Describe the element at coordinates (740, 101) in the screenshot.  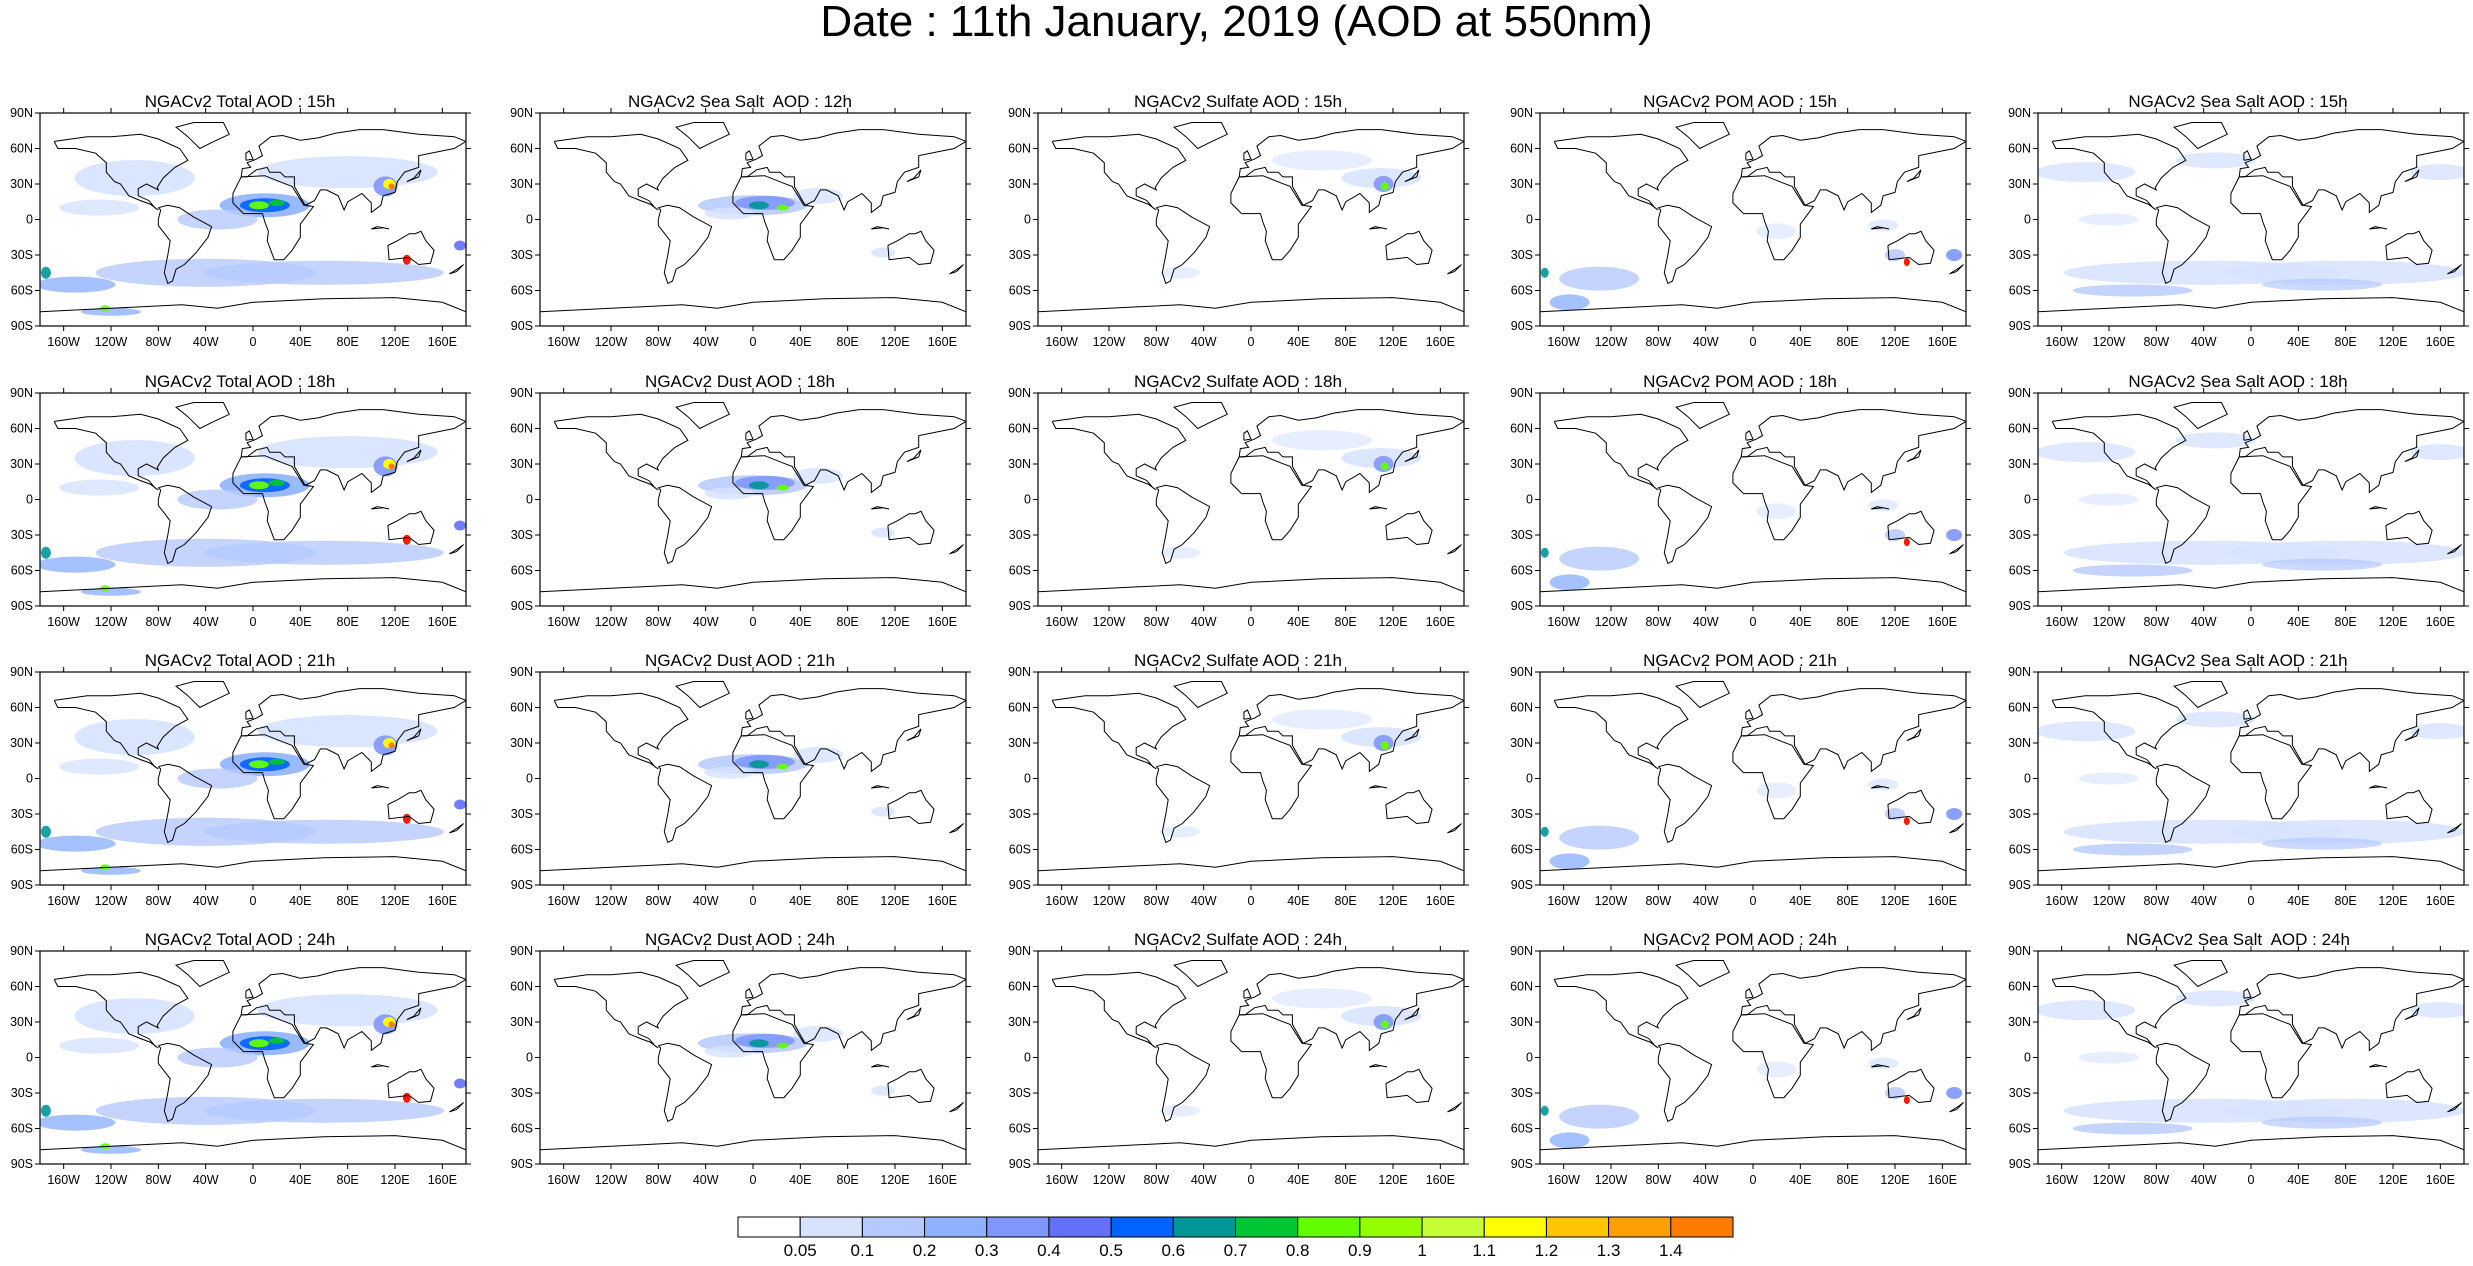
I see `panel-title: NGACv2 Sea Salt AOD : 12h` at that location.